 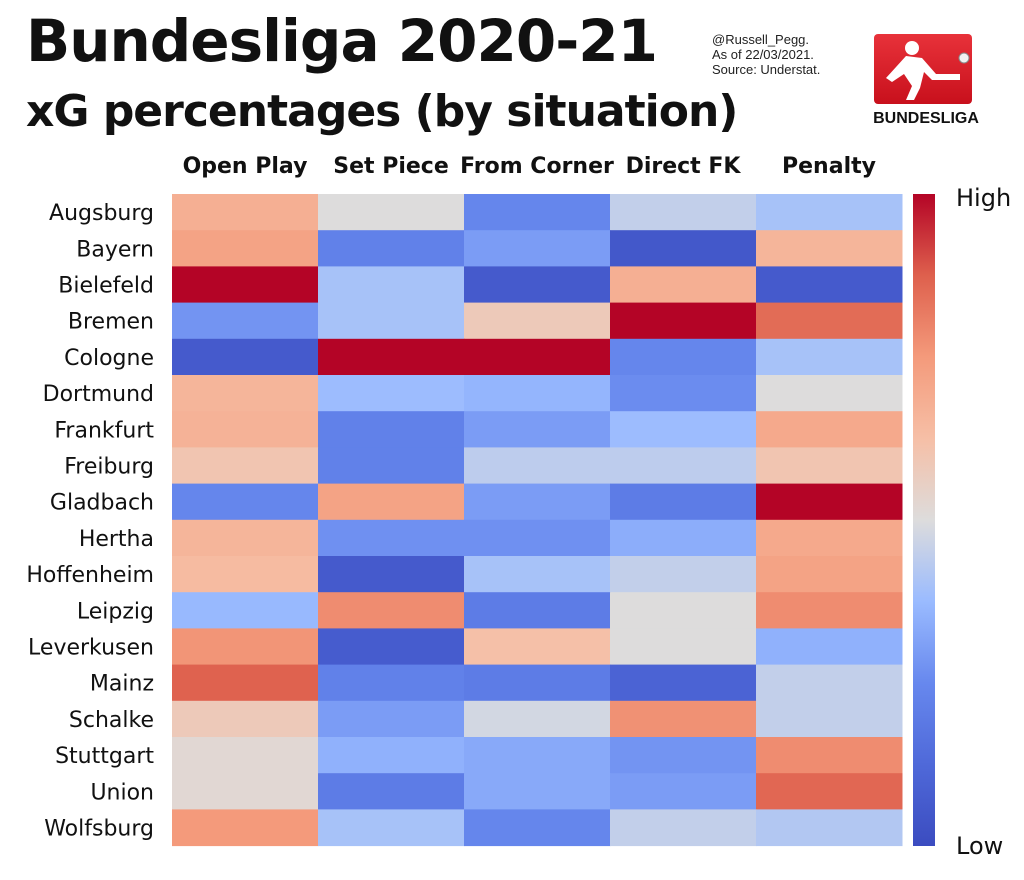 I want to click on row-label: Frankfurt, so click(x=104, y=430).